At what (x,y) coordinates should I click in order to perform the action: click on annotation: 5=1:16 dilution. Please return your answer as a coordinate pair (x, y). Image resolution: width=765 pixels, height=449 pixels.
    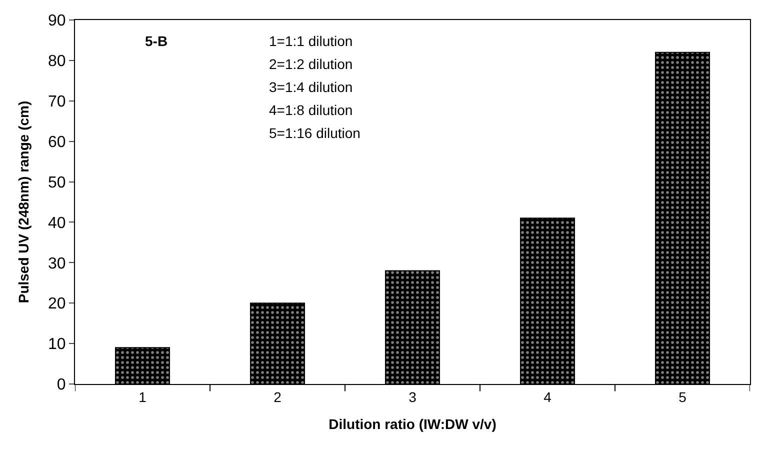
    Looking at the image, I should click on (314, 133).